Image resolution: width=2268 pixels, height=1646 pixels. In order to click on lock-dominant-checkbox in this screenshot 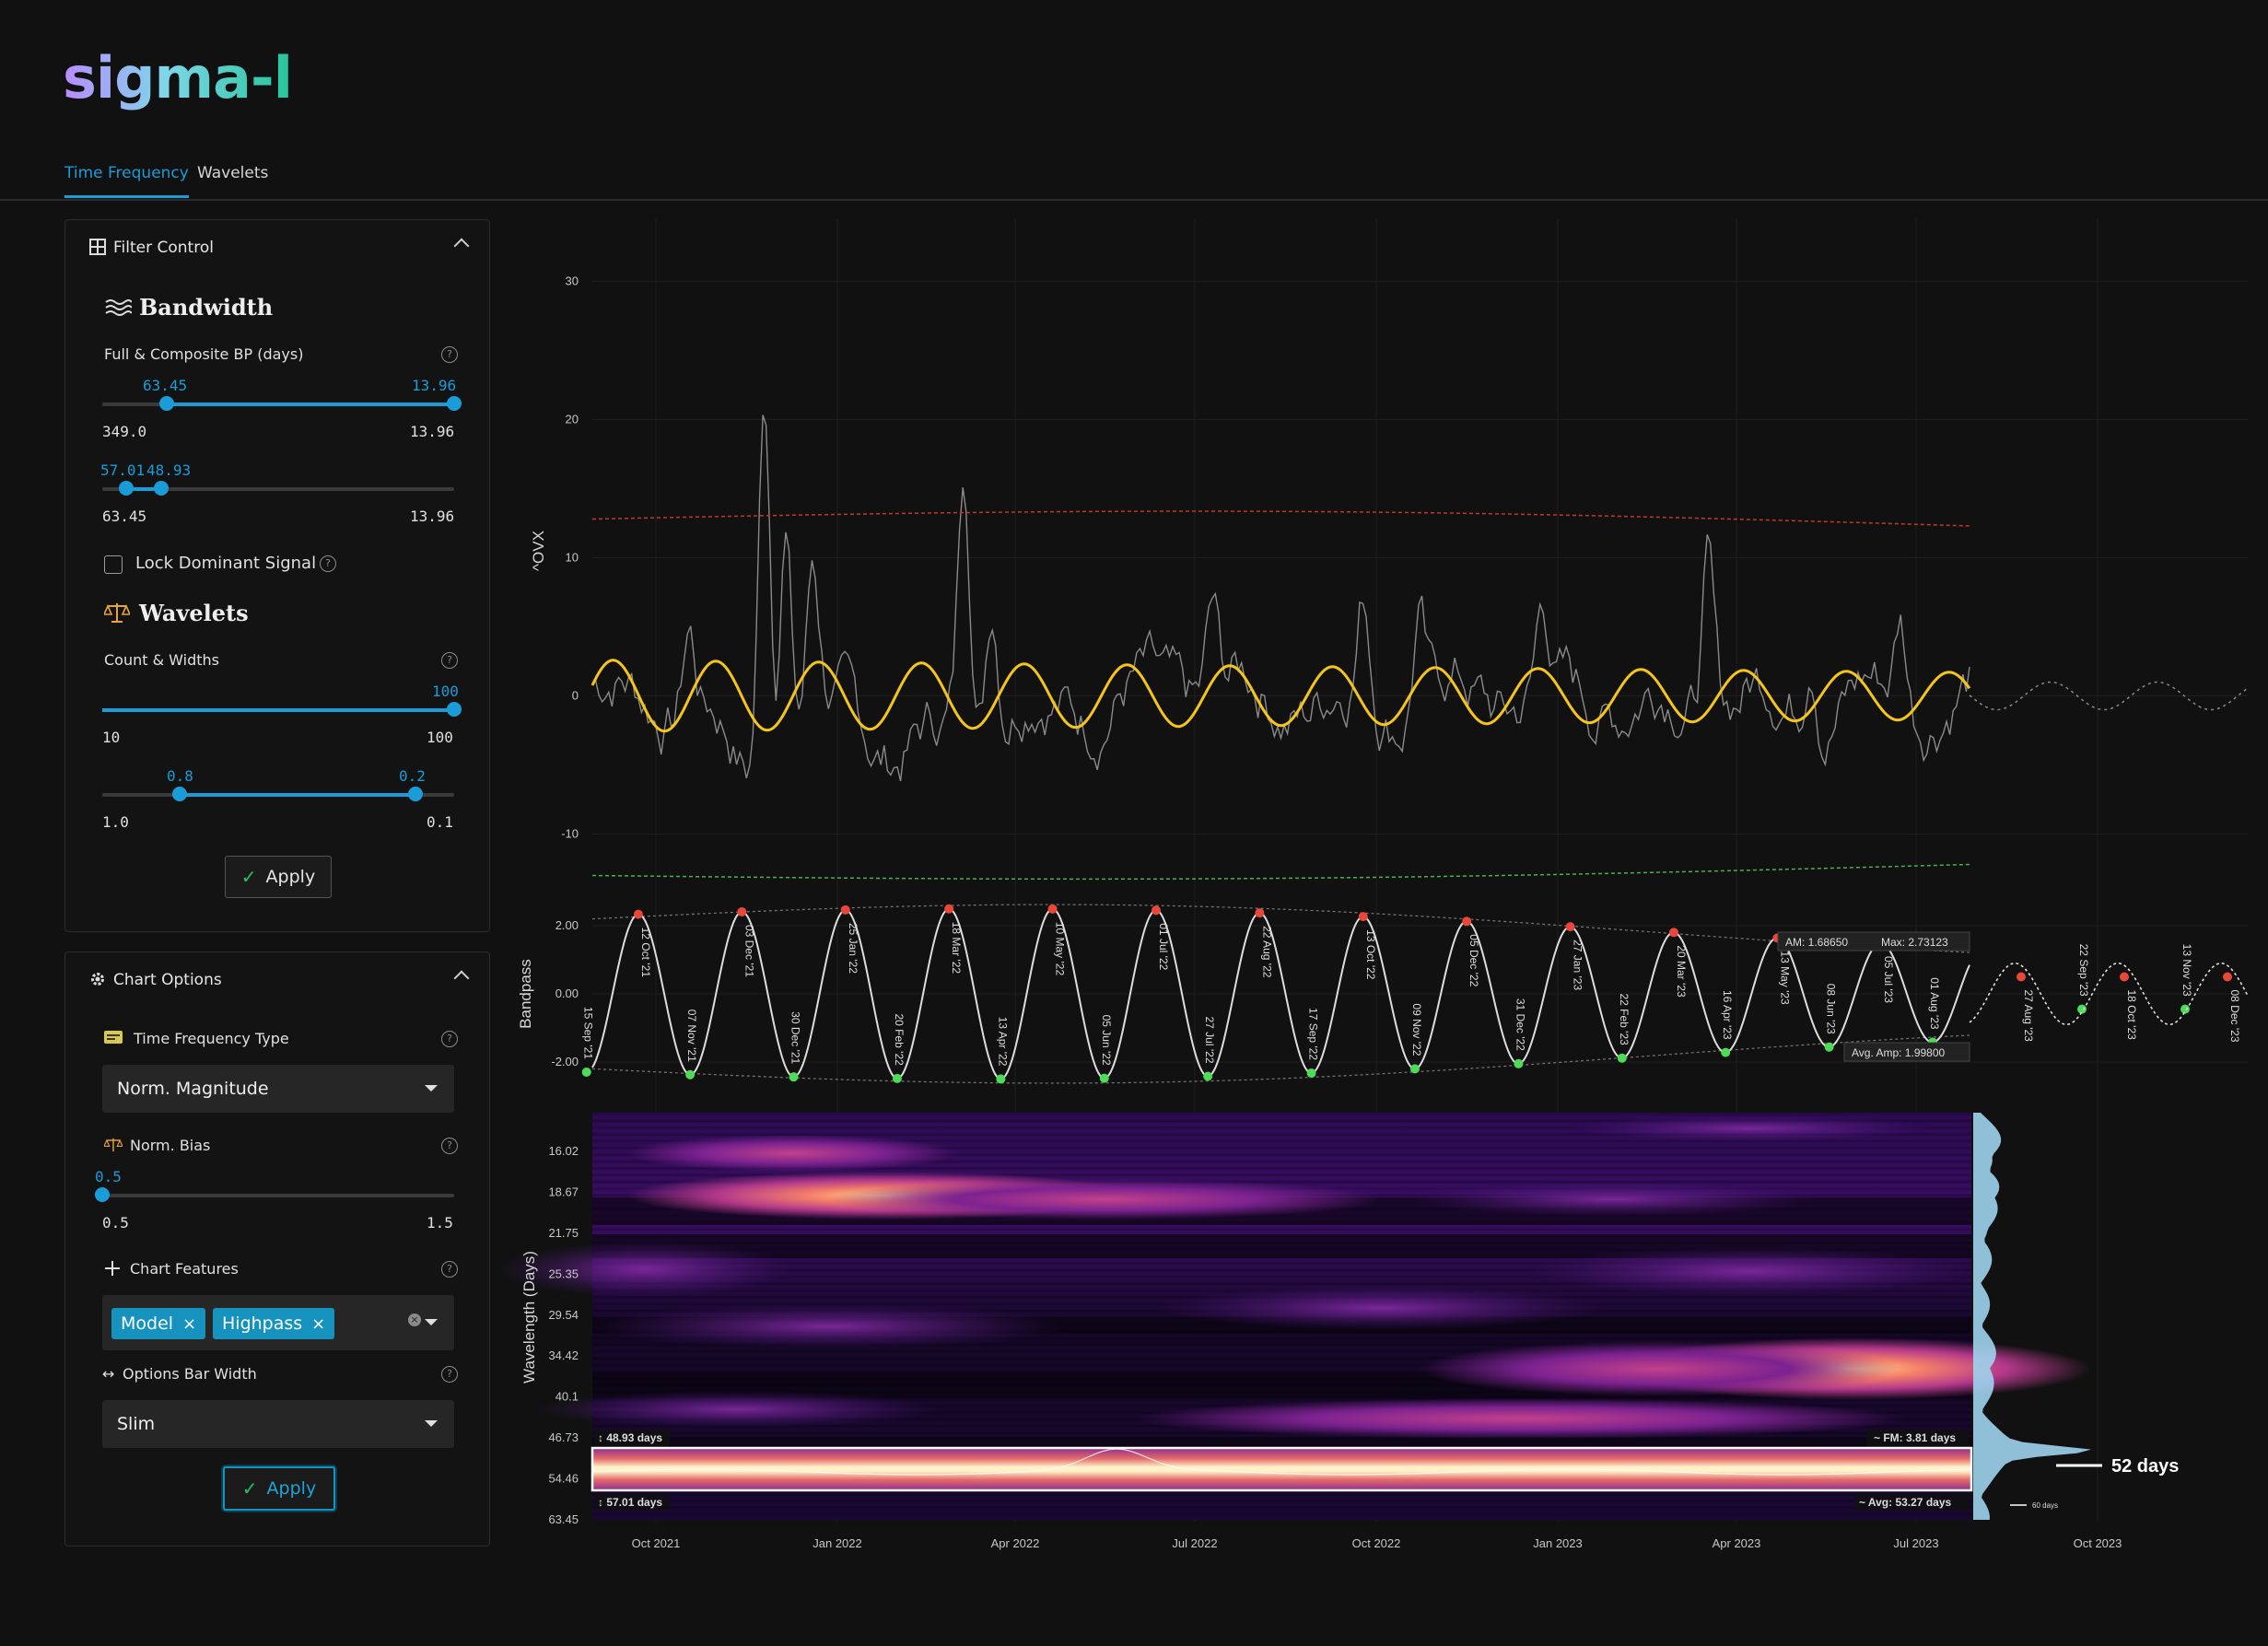, I will do `click(113, 564)`.